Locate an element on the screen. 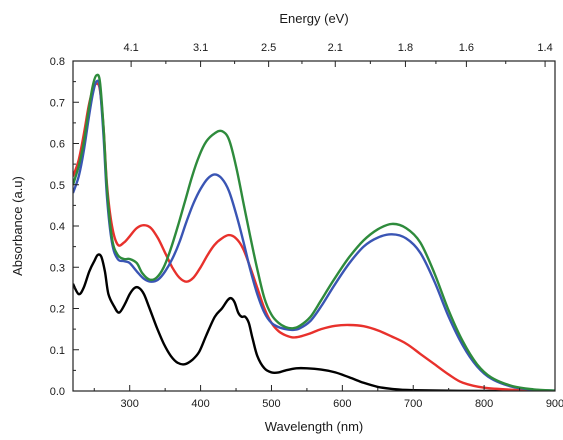  x-tick-label-700: 700 is located at coordinates (413, 404).